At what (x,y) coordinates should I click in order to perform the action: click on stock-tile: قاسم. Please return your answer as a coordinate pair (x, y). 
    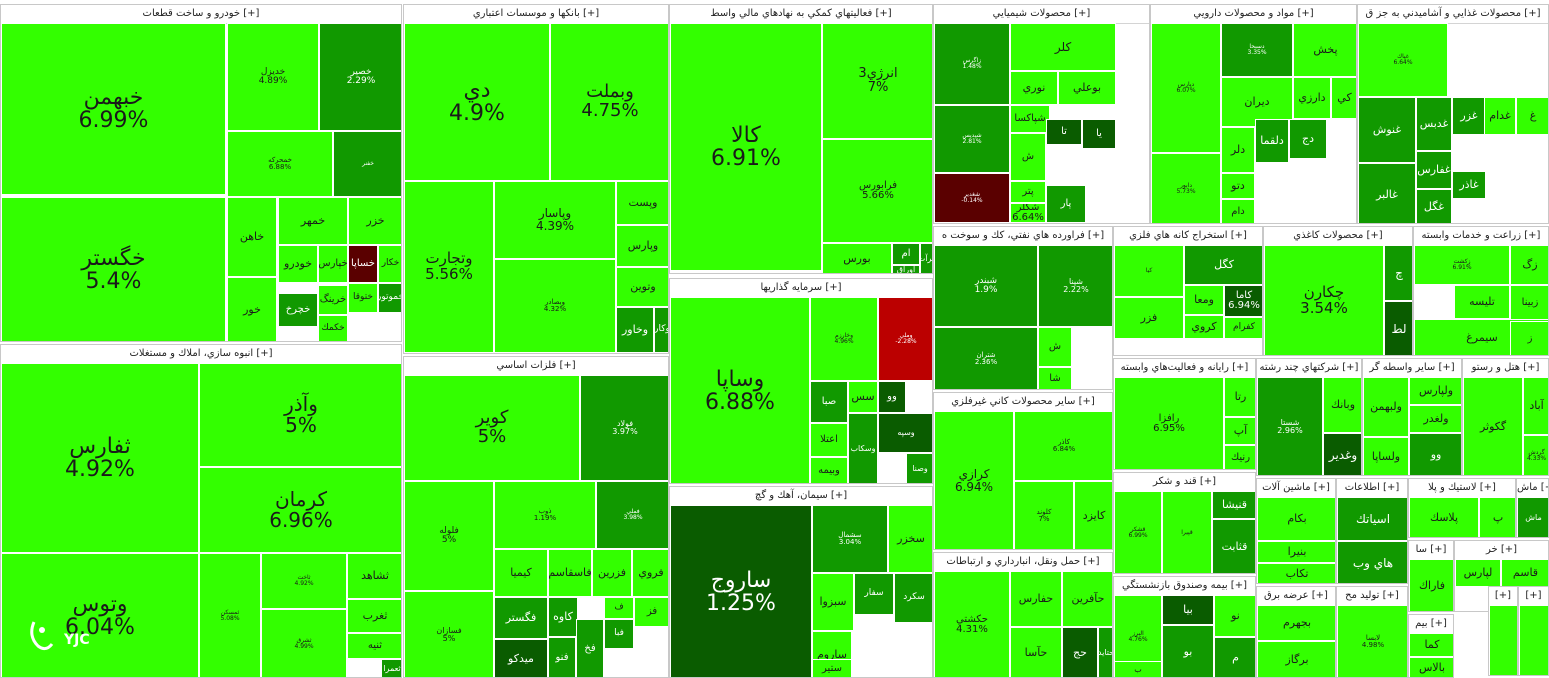
    Looking at the image, I should click on (1524, 573).